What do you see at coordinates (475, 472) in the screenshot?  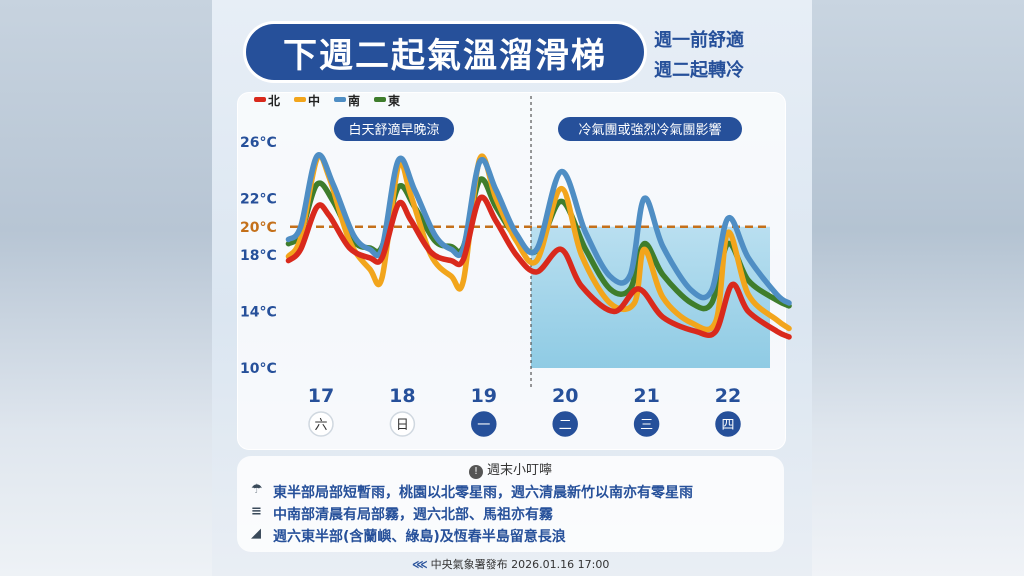 I see `info-icon: !` at bounding box center [475, 472].